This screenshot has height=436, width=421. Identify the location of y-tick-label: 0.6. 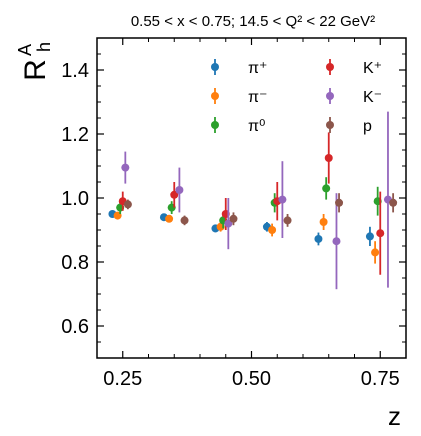
(75, 327).